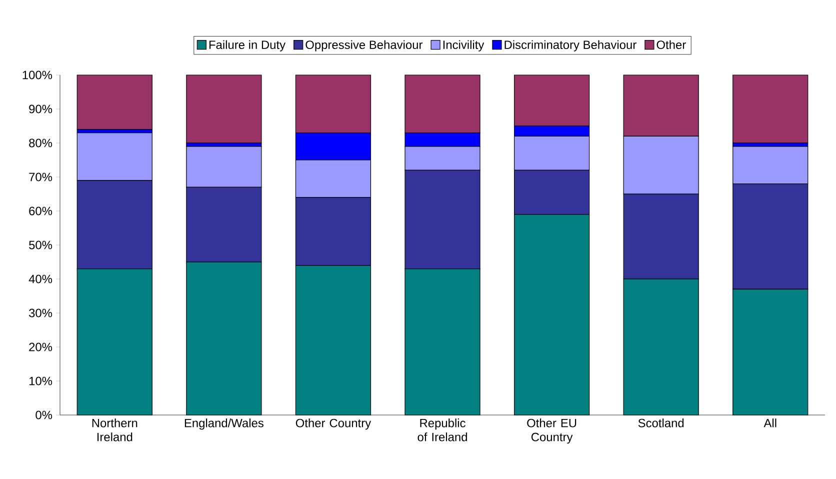 The height and width of the screenshot is (479, 836). Describe the element at coordinates (551, 431) in the screenshot. I see `x-tick-label: Other EU Country` at that location.